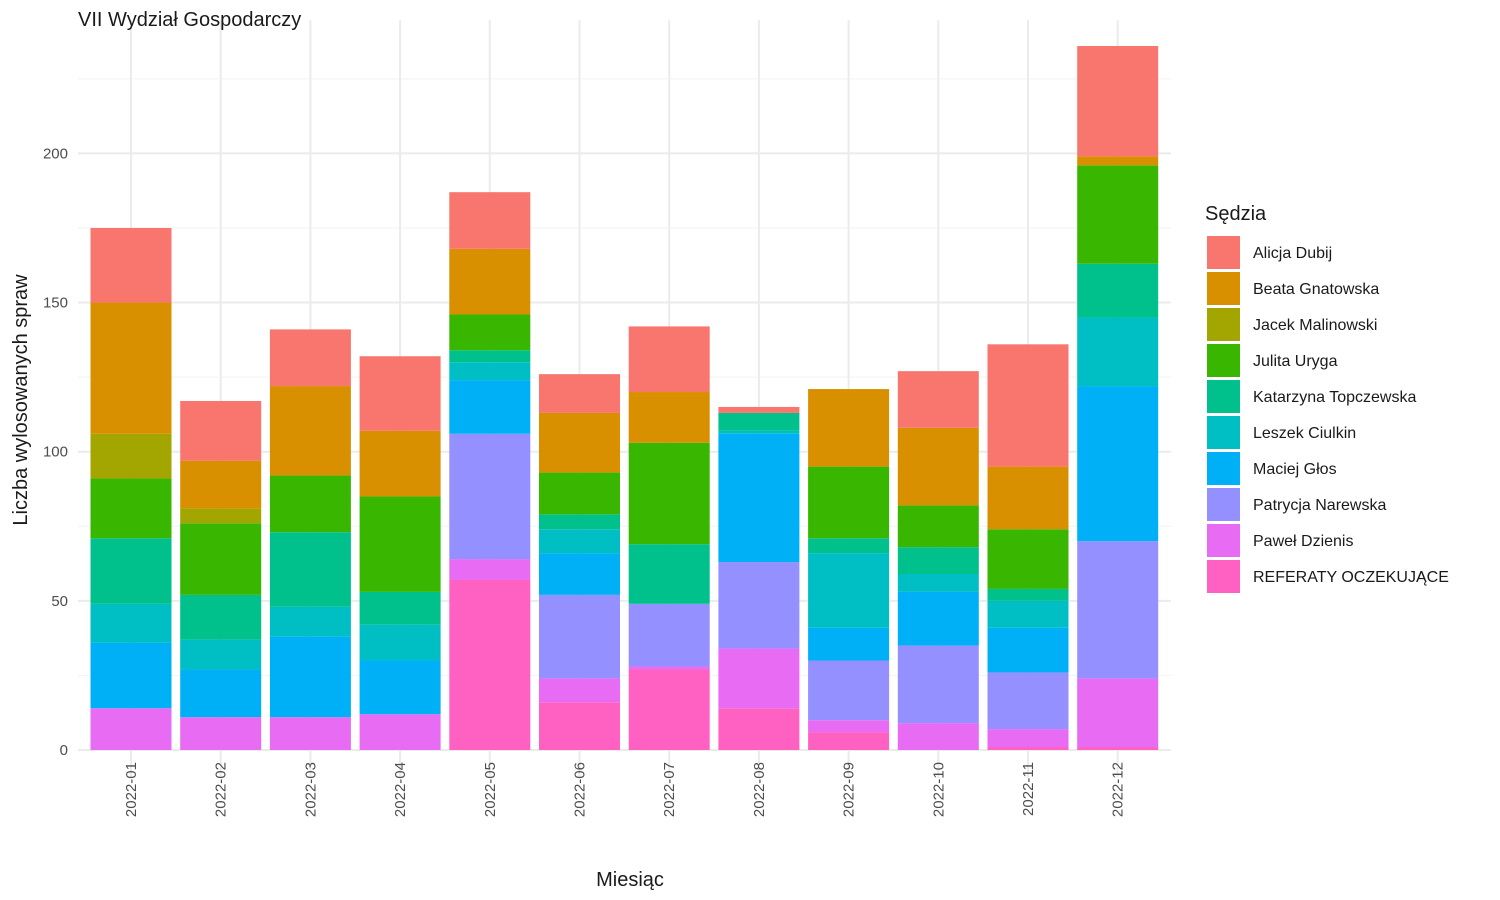 The height and width of the screenshot is (900, 1500). What do you see at coordinates (221, 789) in the screenshot?
I see `x-tick-label: 2022-02` at bounding box center [221, 789].